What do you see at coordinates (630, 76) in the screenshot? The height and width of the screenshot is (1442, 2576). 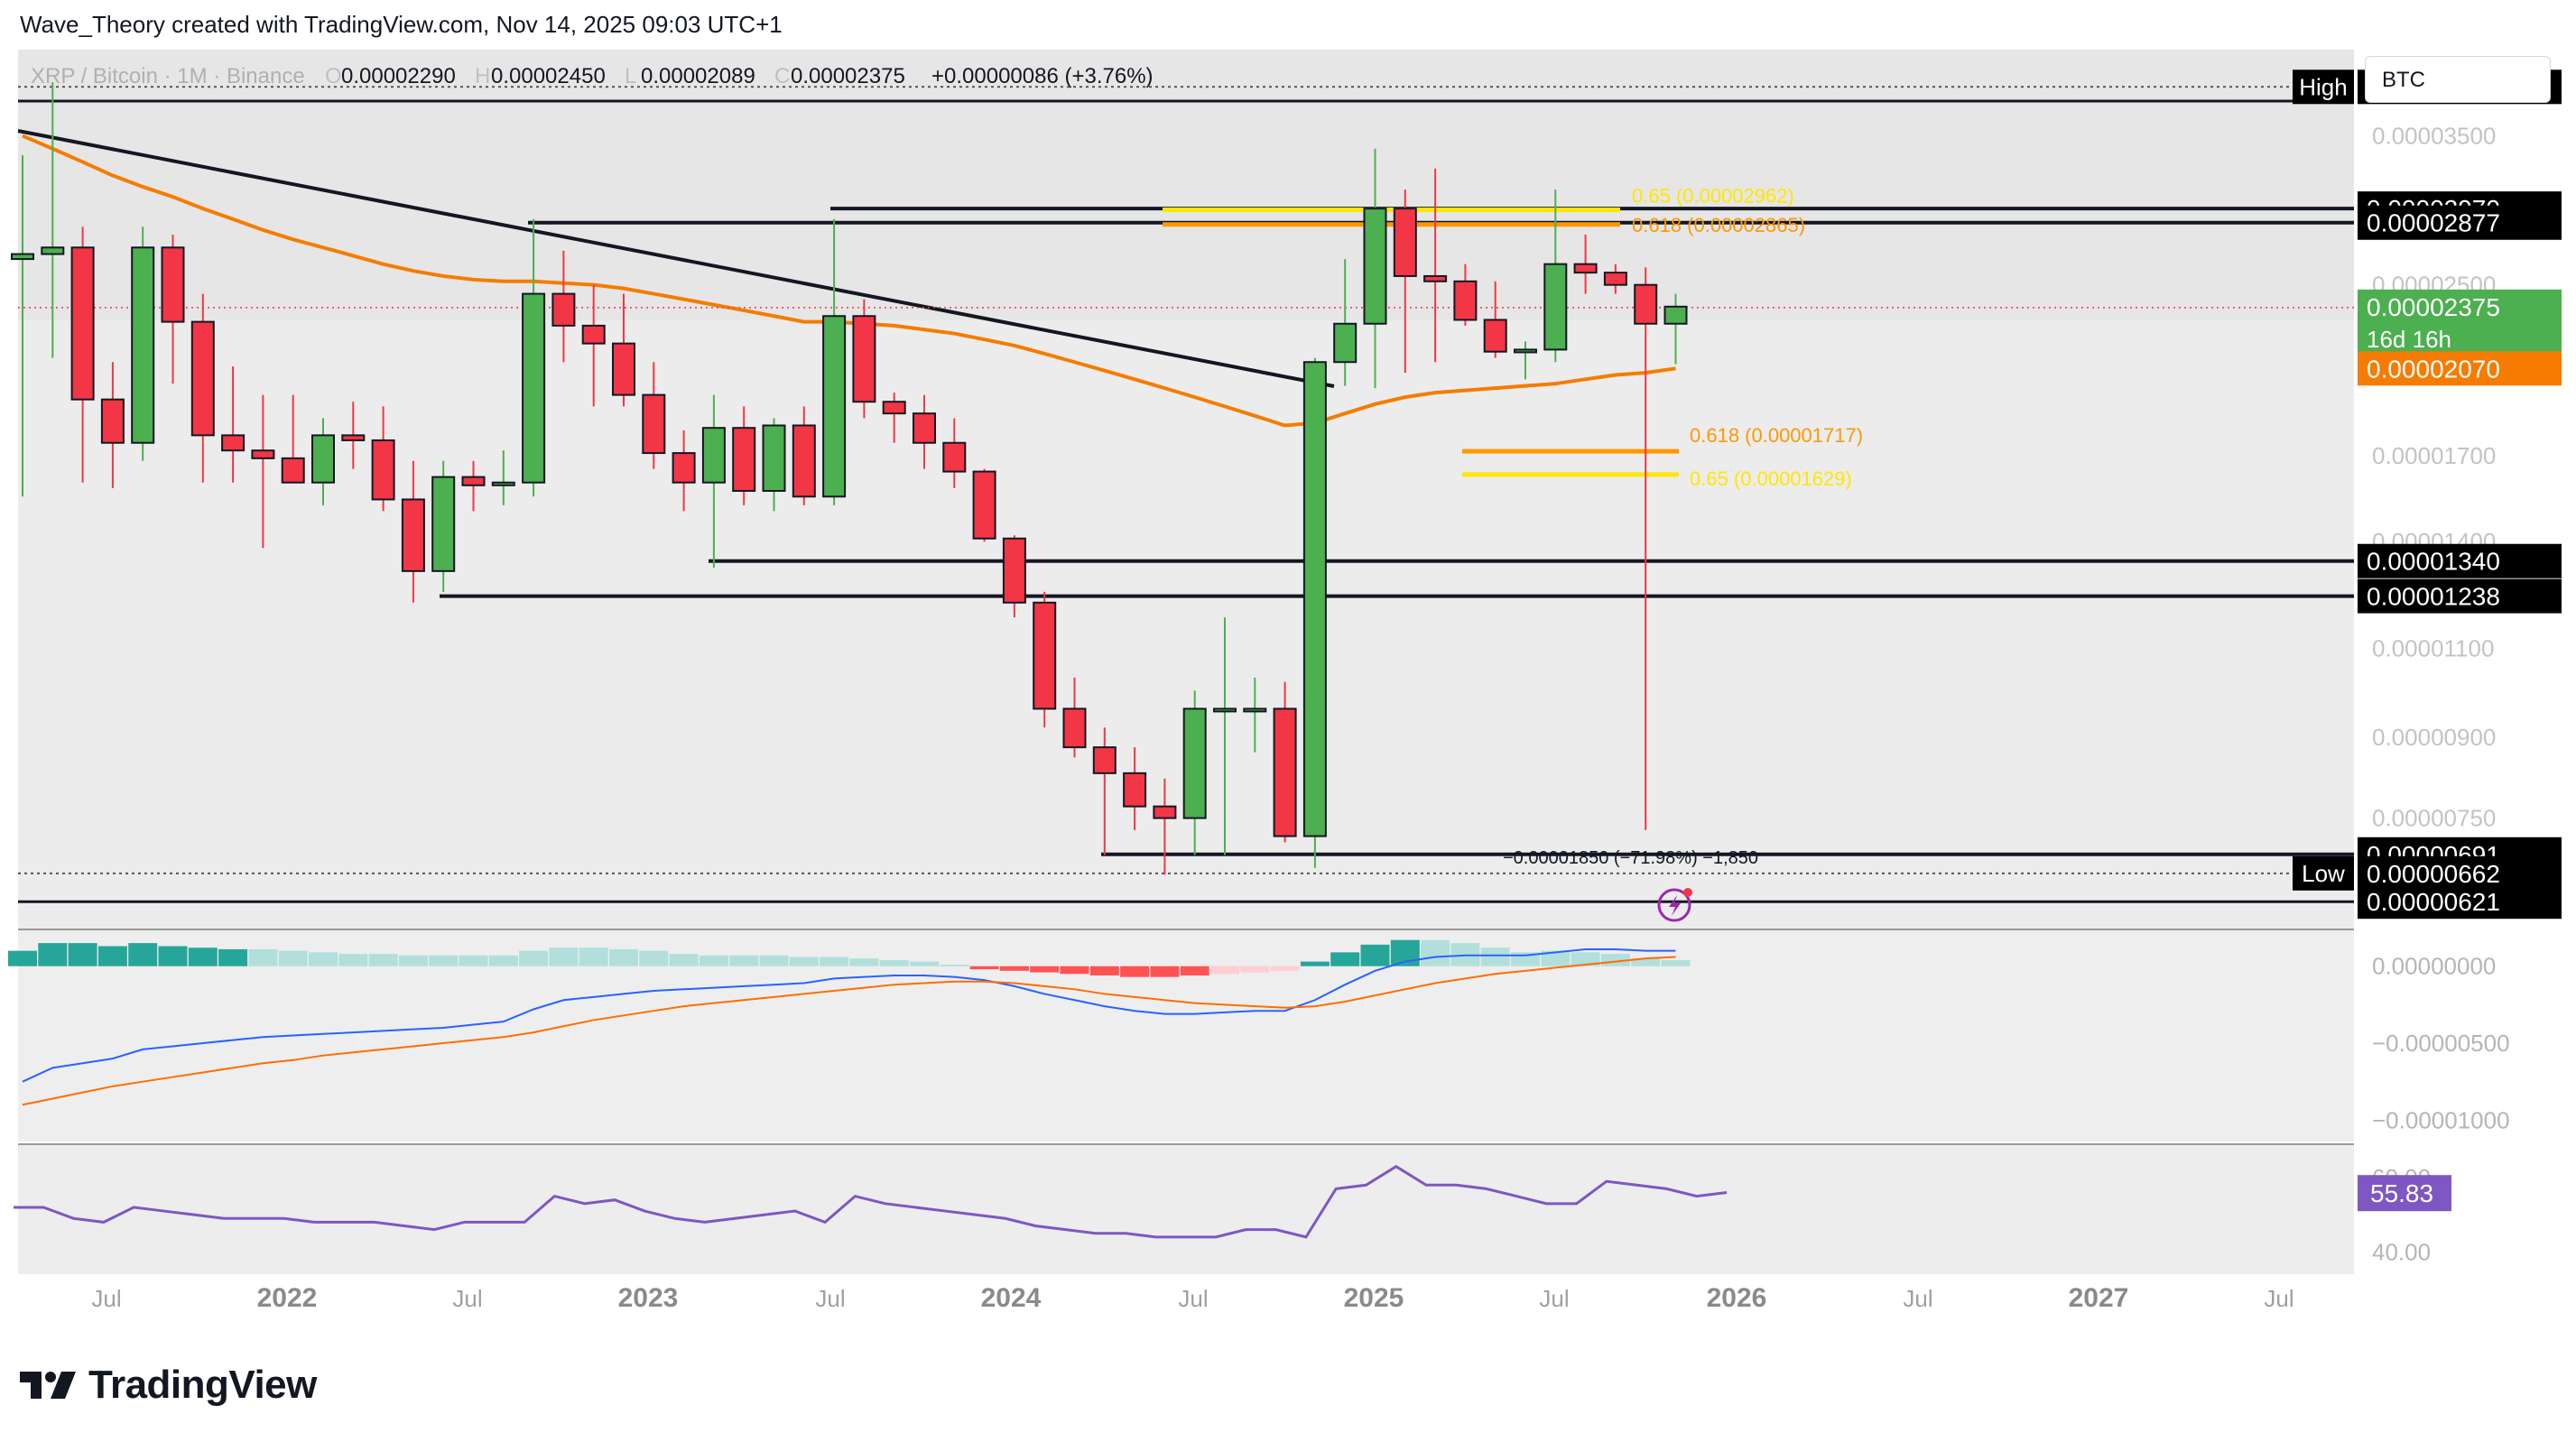 I see `legend-l-label: L` at bounding box center [630, 76].